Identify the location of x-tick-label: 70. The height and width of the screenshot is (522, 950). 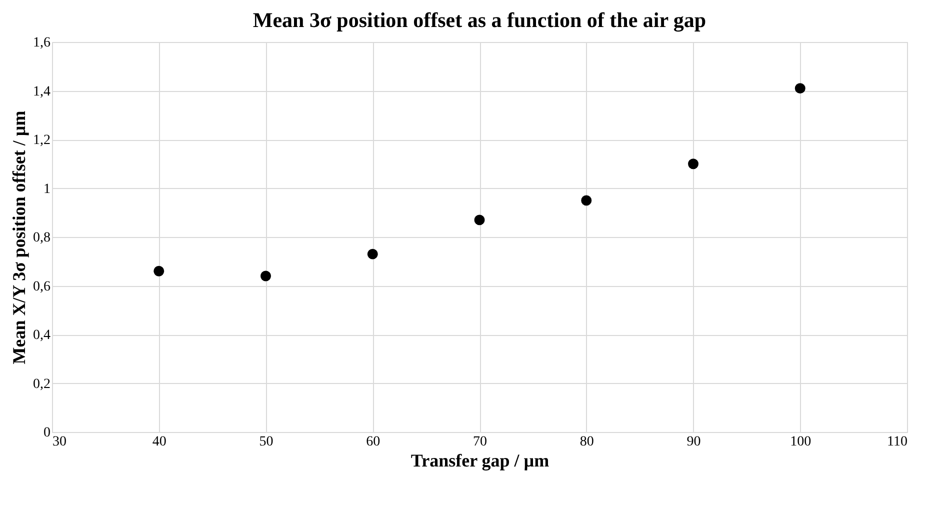
(480, 442).